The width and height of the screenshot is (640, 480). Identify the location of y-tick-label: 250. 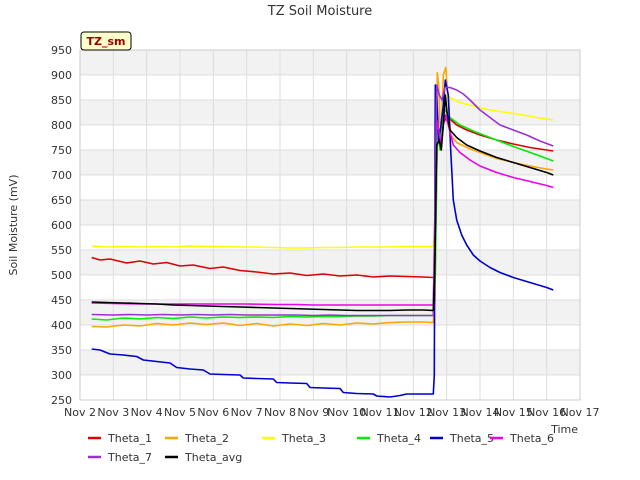
(61, 400).